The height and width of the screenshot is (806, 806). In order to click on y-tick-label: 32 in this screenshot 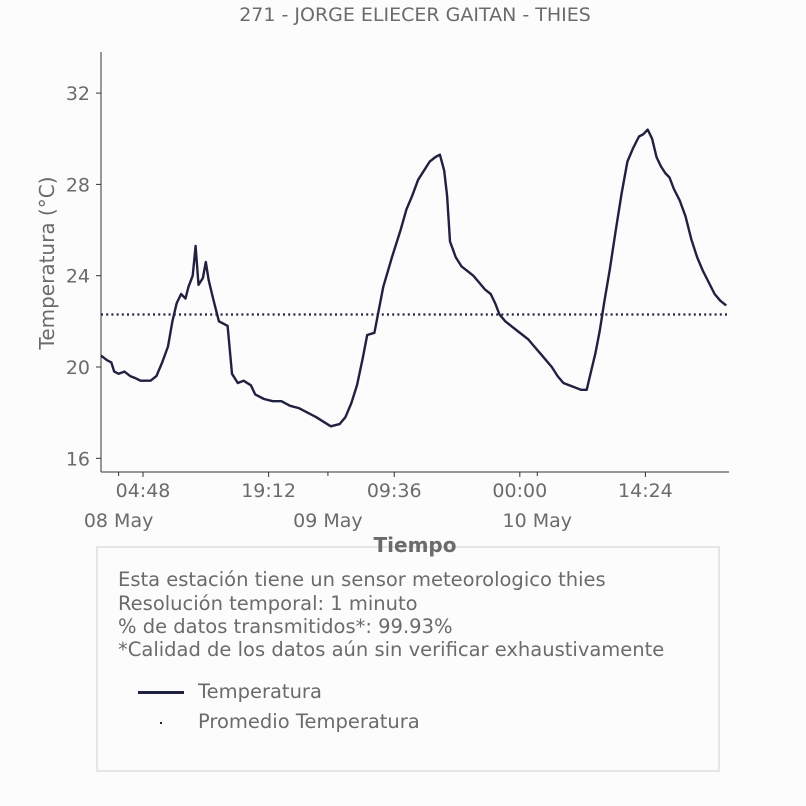, I will do `click(78, 94)`.